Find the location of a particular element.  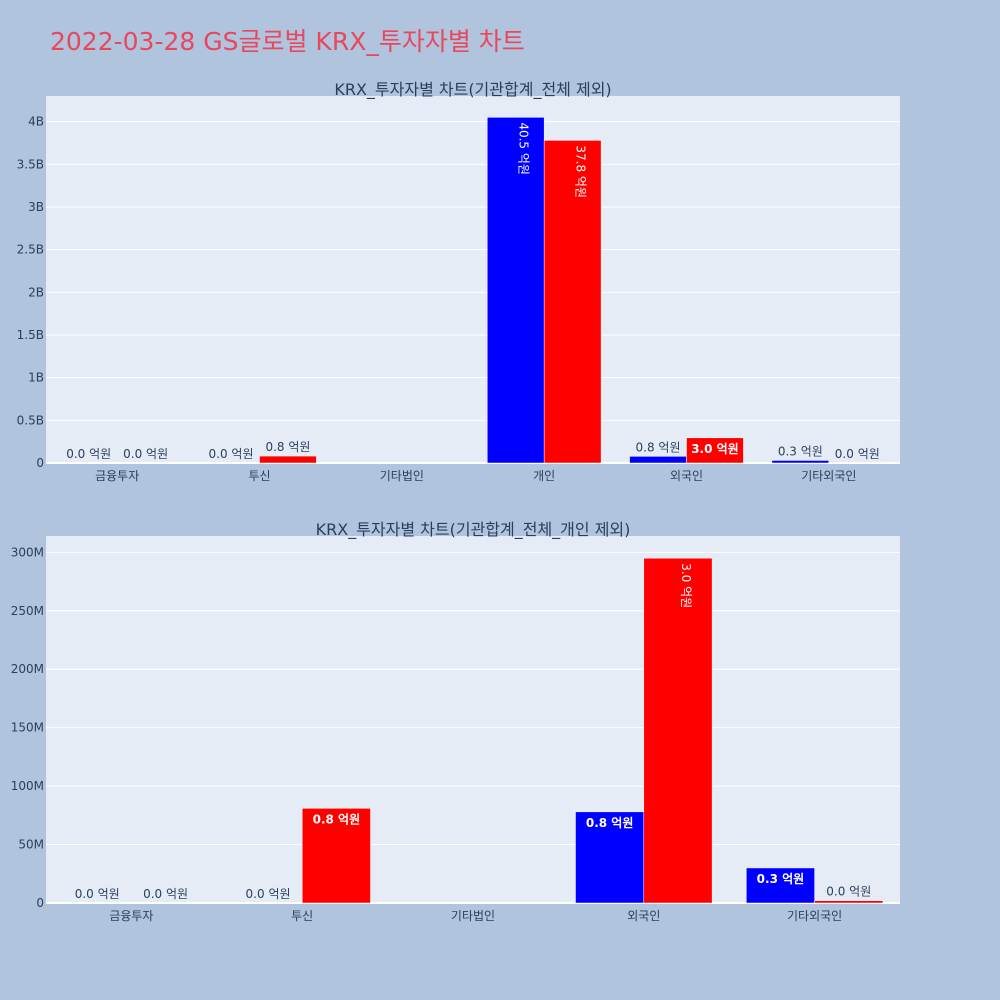

y-tick-label: 2B is located at coordinates (36, 292).